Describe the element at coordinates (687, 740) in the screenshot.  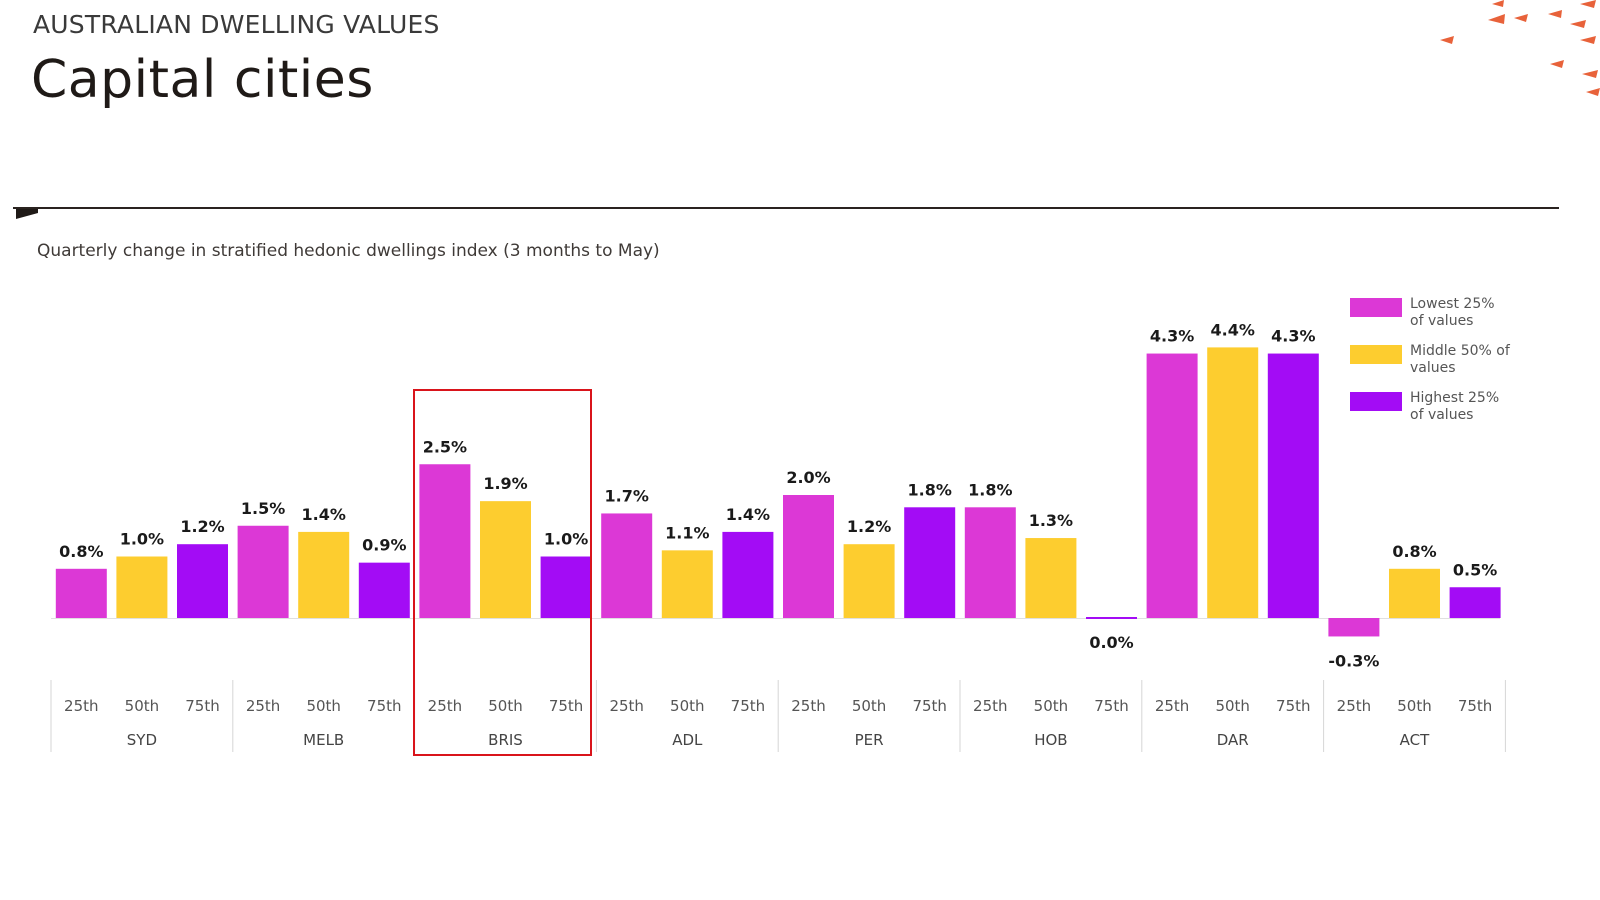
I see `group-label-adl: ADL` at that location.